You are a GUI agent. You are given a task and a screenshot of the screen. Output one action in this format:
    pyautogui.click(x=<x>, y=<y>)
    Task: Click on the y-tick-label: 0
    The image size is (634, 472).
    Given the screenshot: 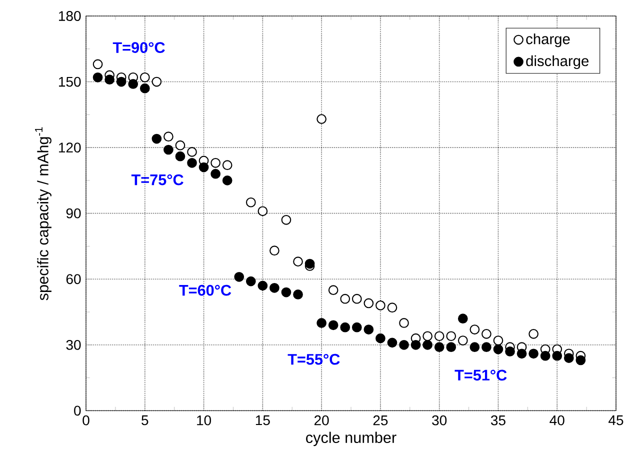 What is the action you would take?
    pyautogui.click(x=77, y=411)
    